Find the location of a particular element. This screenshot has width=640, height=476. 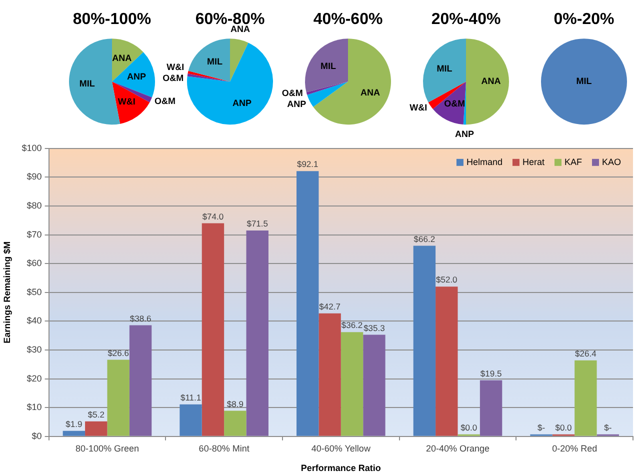

y-tick-label: $70 is located at coordinates (34, 234).